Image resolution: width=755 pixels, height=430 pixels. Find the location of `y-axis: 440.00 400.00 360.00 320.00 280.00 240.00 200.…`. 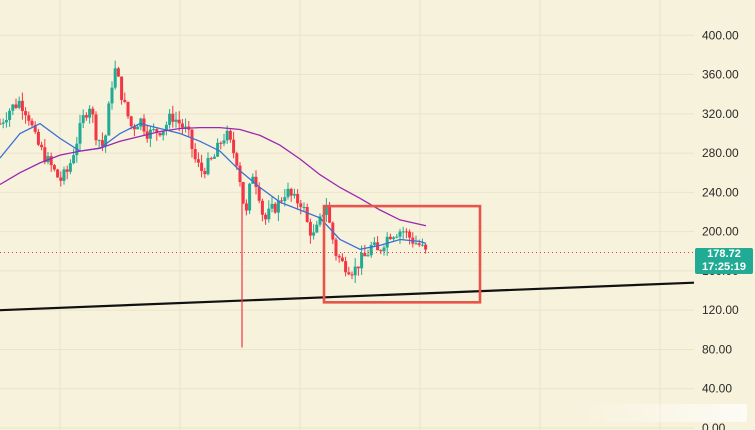

y-axis: 440.00 400.00 360.00 320.00 280.00 240.00 200.… is located at coordinates (720, 215).